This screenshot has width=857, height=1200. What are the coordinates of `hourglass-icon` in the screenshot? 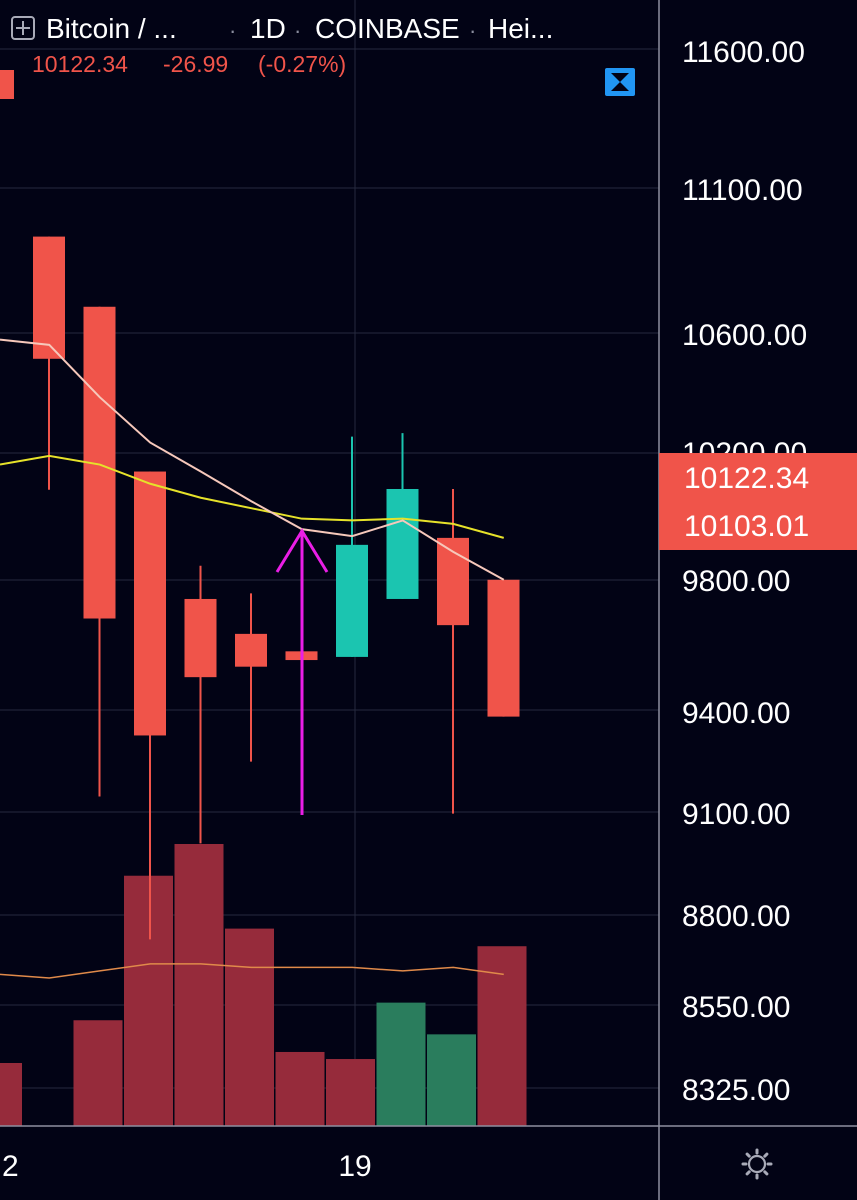 It's located at (620, 82).